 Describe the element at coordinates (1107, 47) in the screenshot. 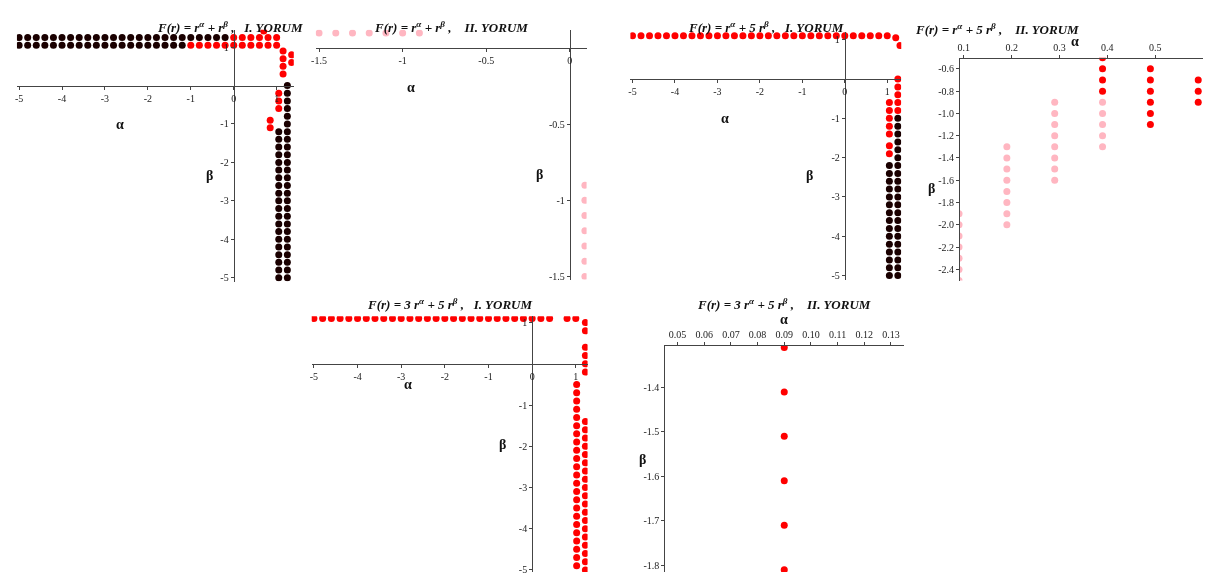

I see `x-tick-label: 0.4` at that location.